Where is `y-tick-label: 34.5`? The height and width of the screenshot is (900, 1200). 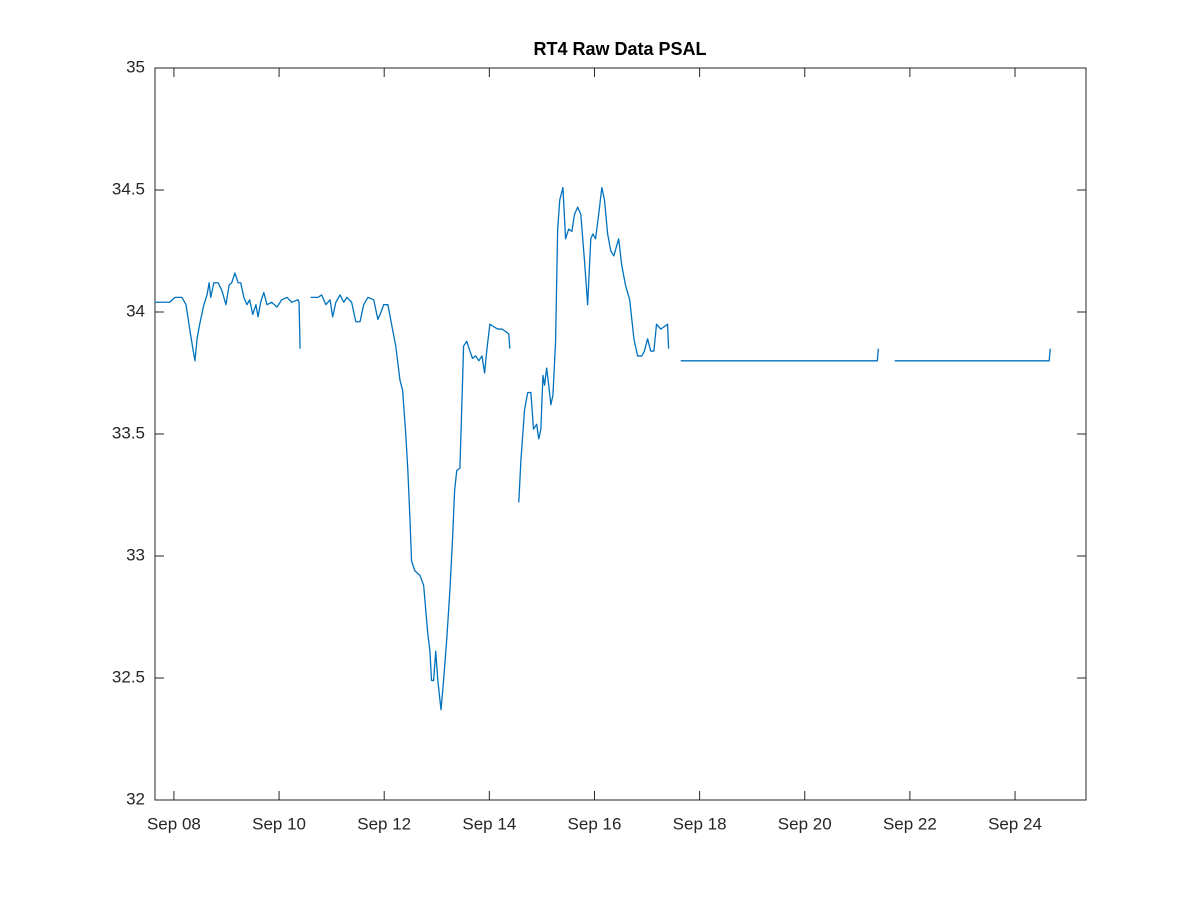 y-tick-label: 34.5 is located at coordinates (128, 188).